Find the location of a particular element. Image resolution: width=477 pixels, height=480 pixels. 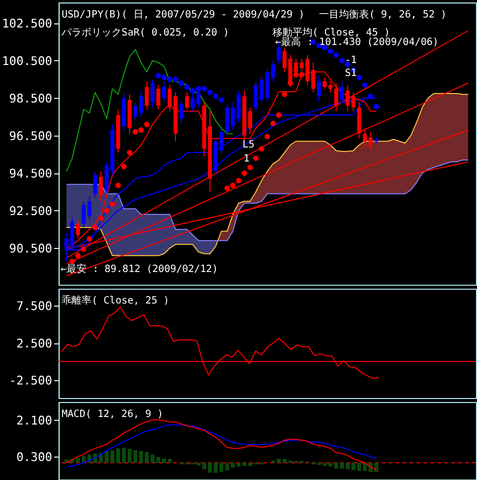

annotation: 1 is located at coordinates (246, 159).